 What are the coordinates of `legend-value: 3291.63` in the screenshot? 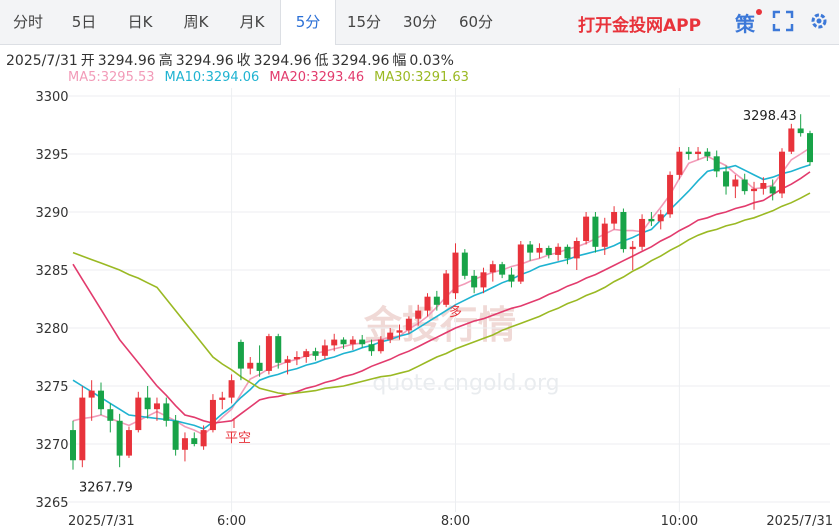 It's located at (442, 77).